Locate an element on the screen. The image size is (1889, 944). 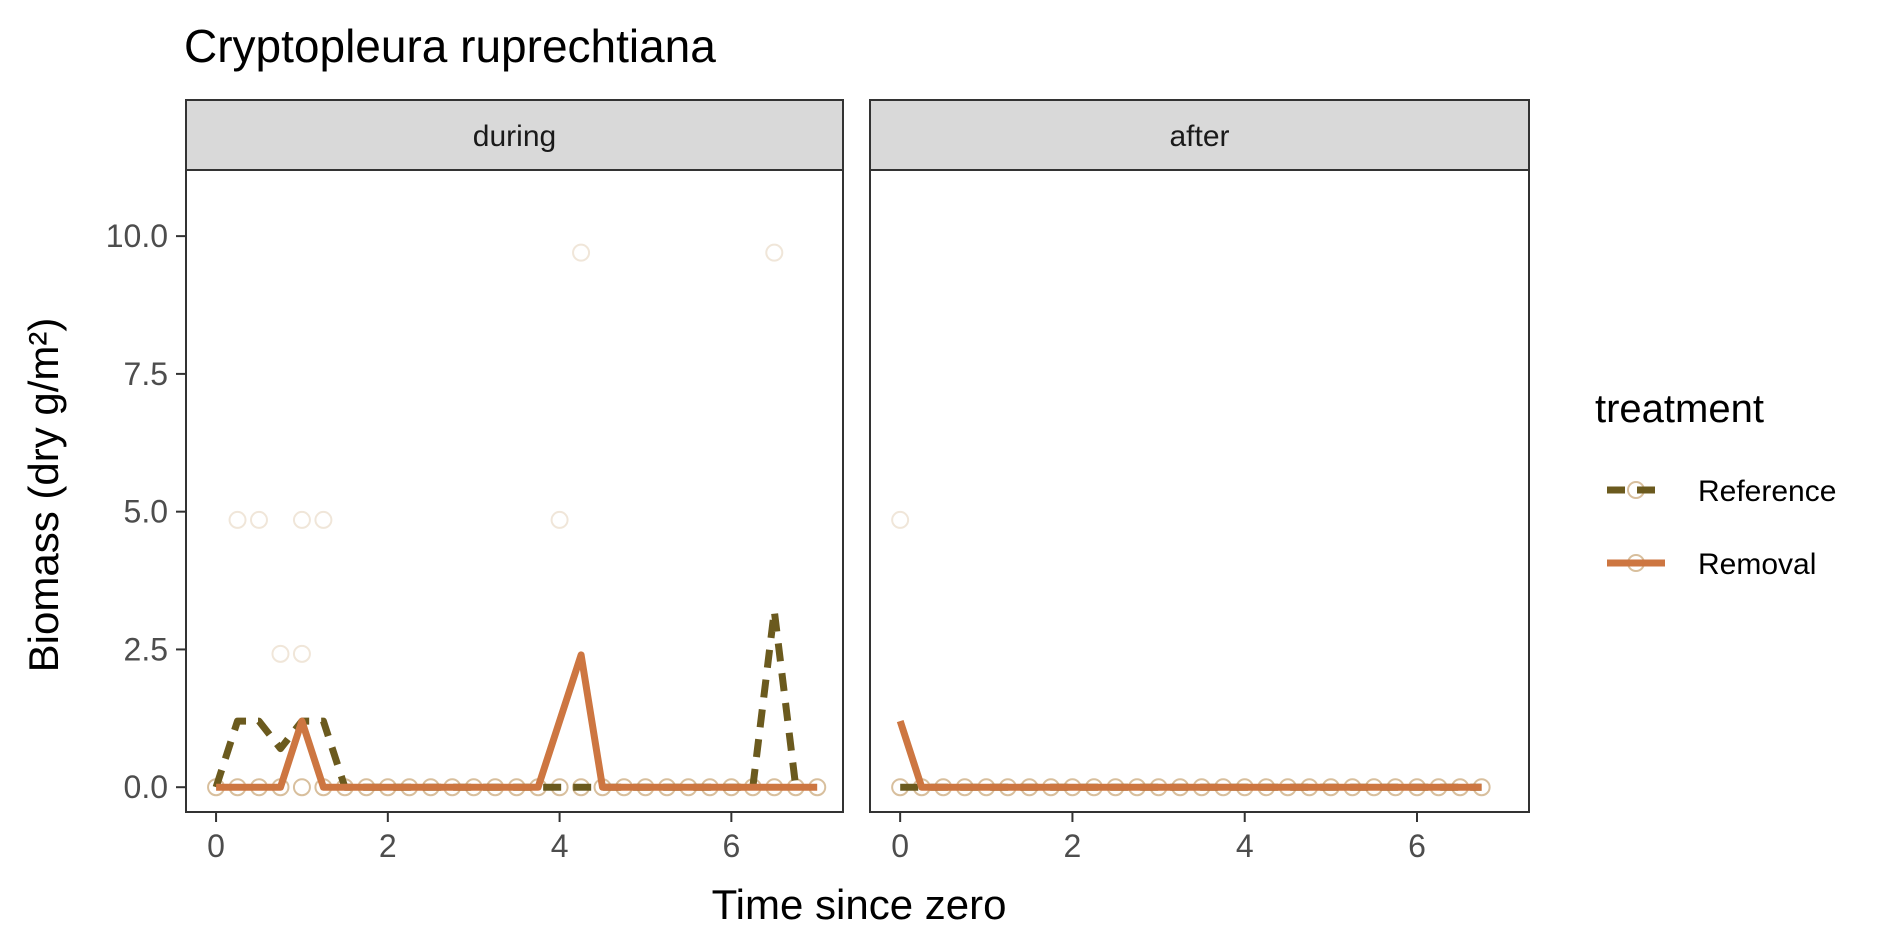
legend-label-reference: Reference is located at coordinates (1767, 491).